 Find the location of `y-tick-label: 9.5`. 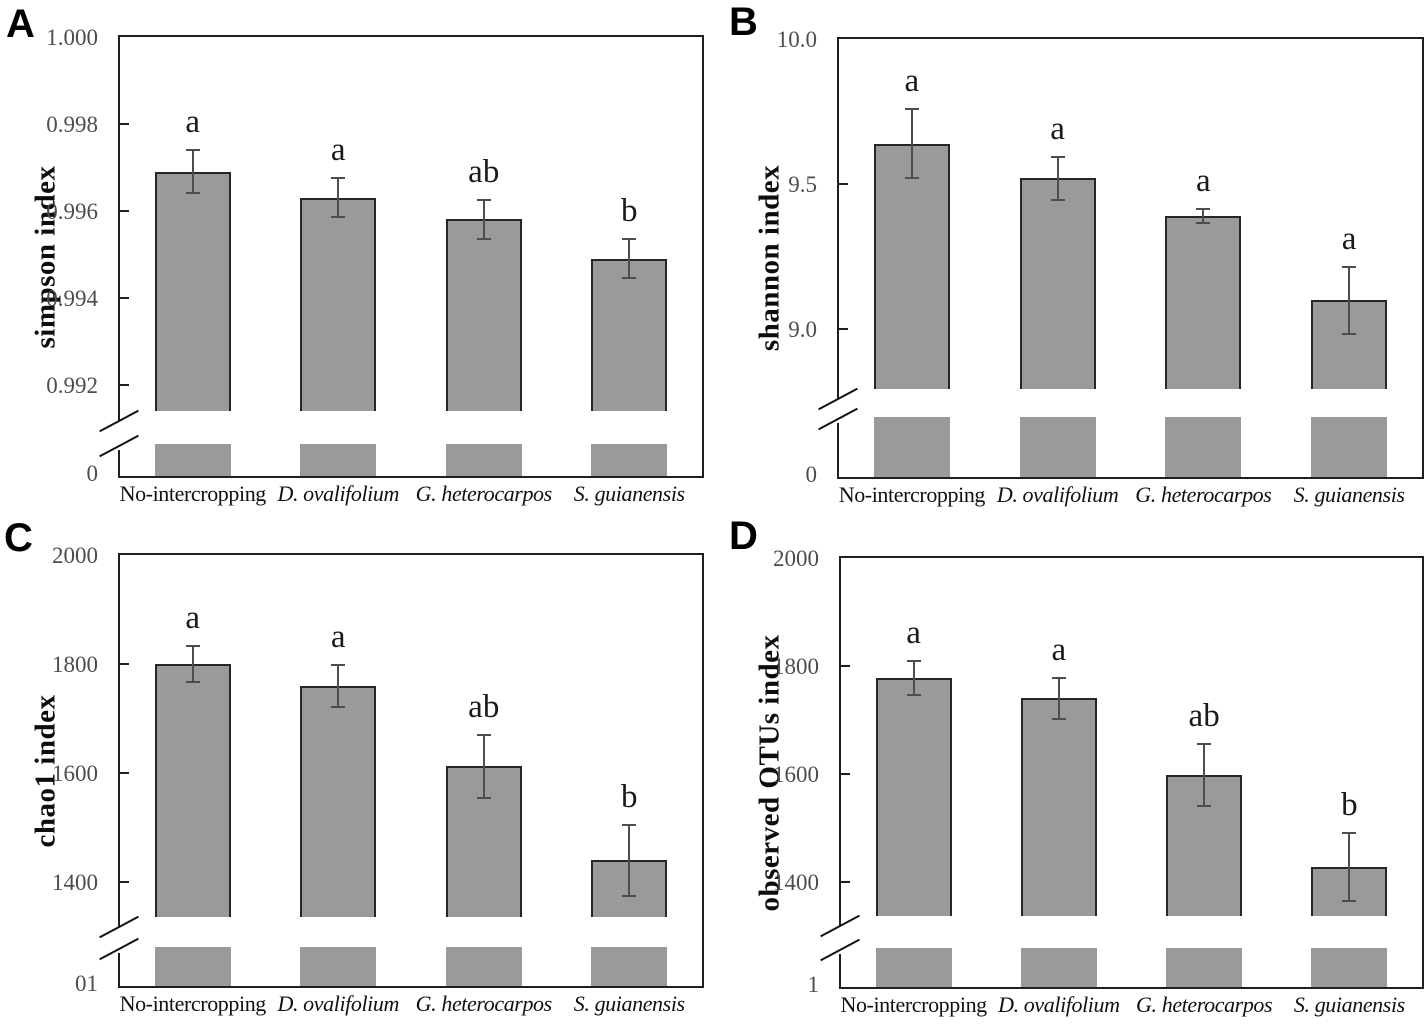

y-tick-label: 9.5 is located at coordinates (802, 185).